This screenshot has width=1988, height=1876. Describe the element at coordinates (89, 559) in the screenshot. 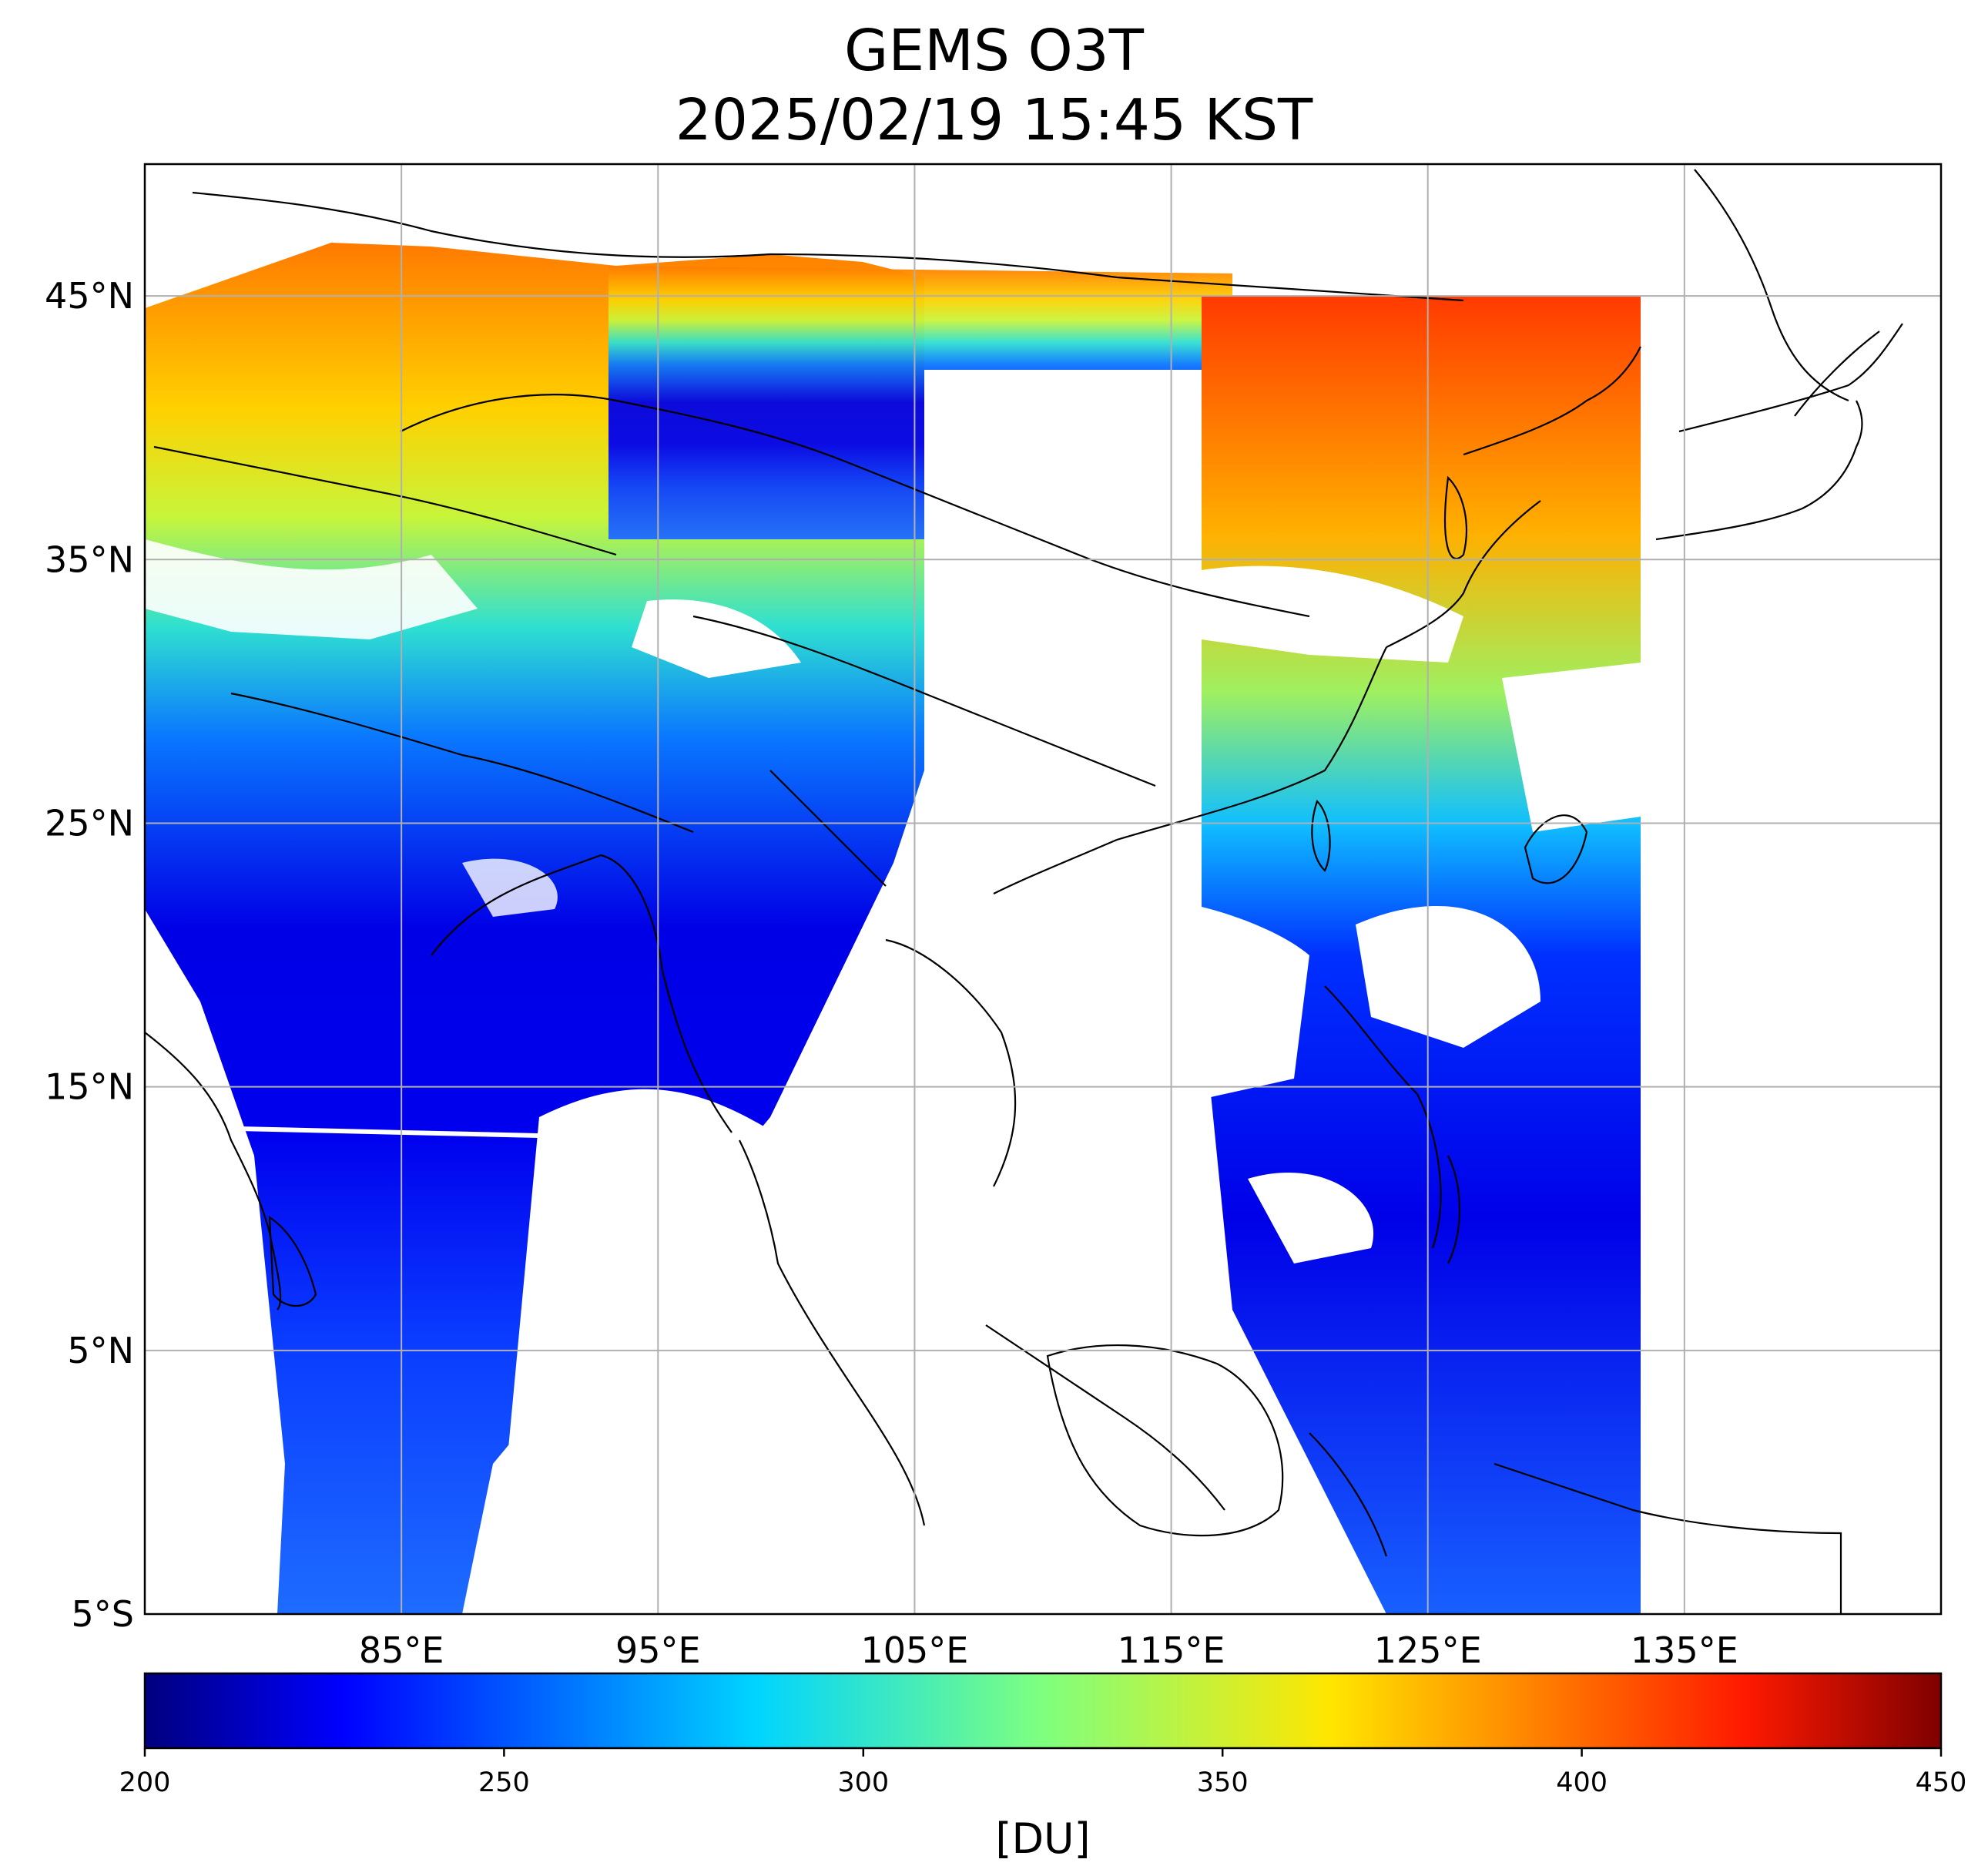

I see `lat-label: 35°N` at that location.